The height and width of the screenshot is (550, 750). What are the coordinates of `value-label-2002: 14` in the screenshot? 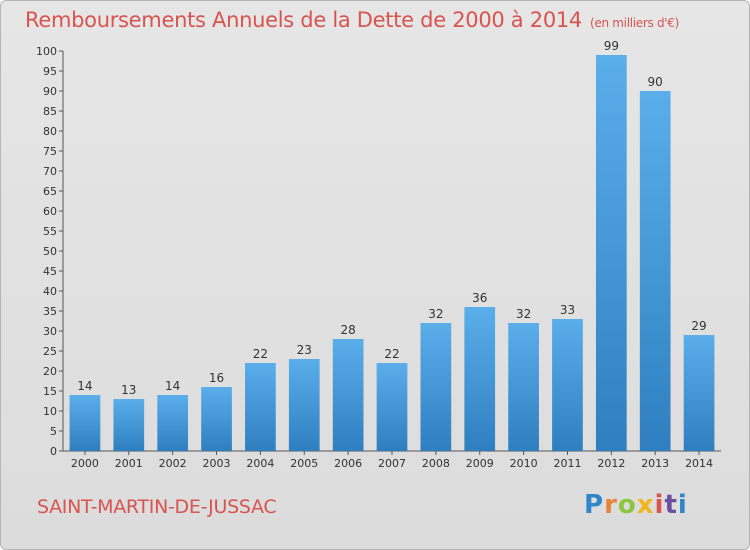 It's located at (172, 386).